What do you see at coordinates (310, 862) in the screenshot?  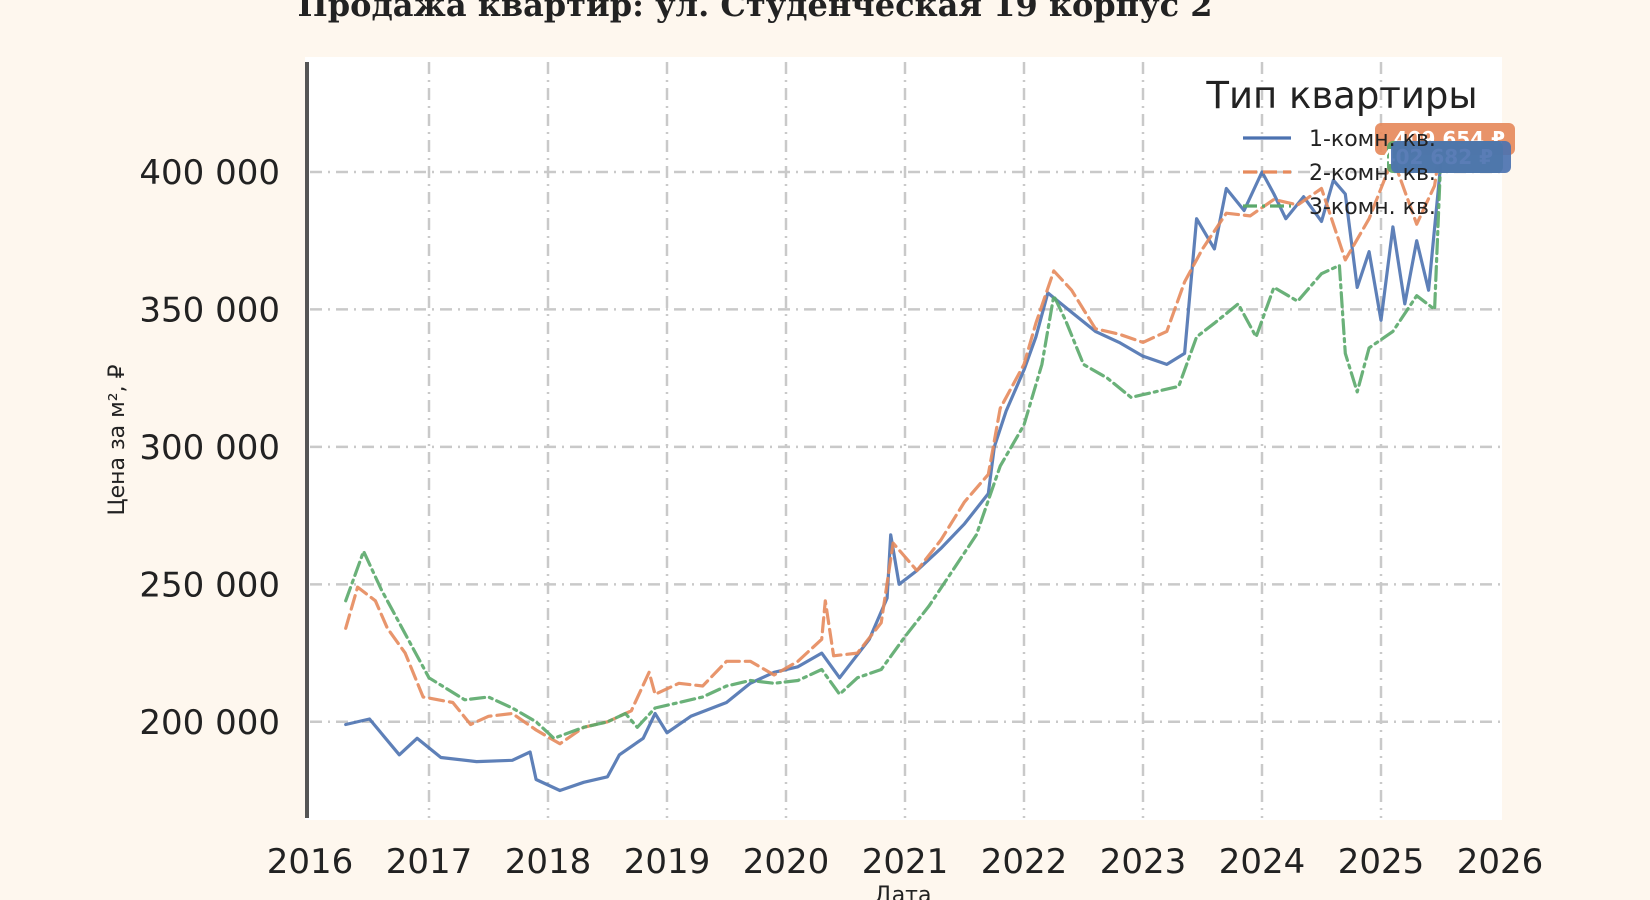 I see `x-tick-label: 2016` at bounding box center [310, 862].